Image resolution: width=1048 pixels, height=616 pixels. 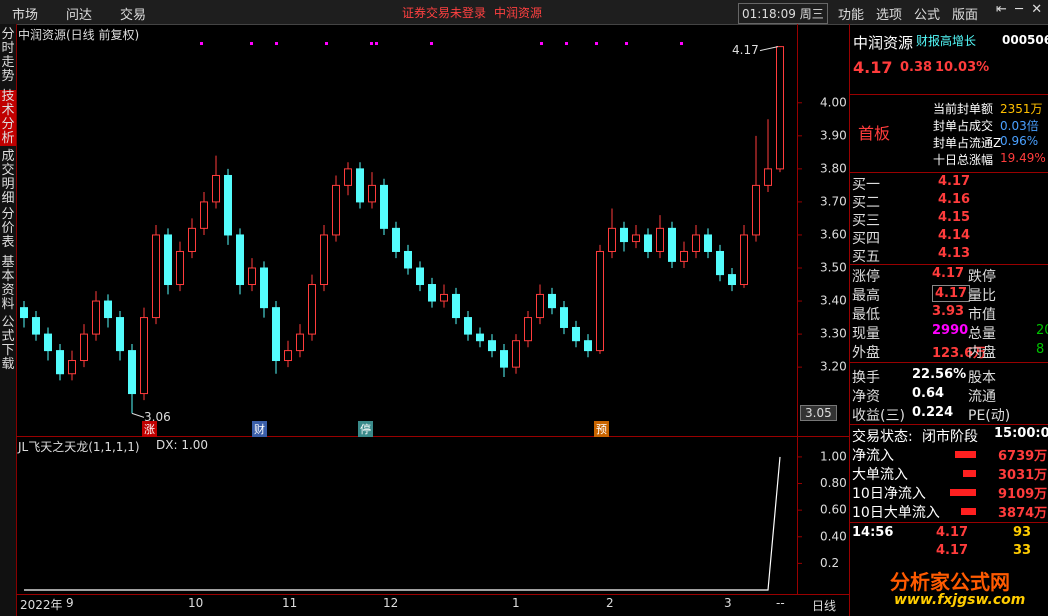 What do you see at coordinates (866, 378) in the screenshot?
I see `stat-name: 换手` at bounding box center [866, 378].